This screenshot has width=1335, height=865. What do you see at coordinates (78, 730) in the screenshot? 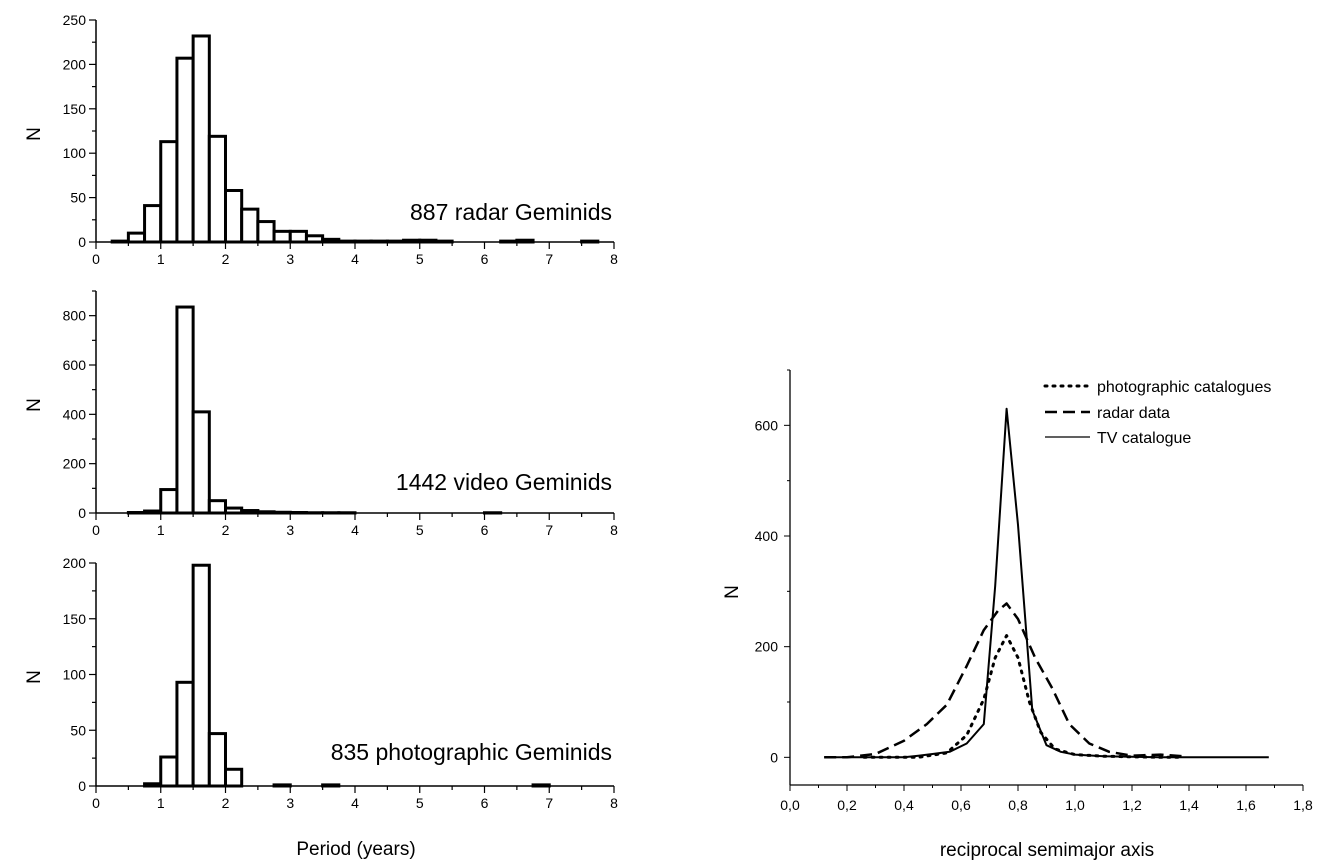
I see `photographic-y-tick-label: 50` at bounding box center [78, 730].